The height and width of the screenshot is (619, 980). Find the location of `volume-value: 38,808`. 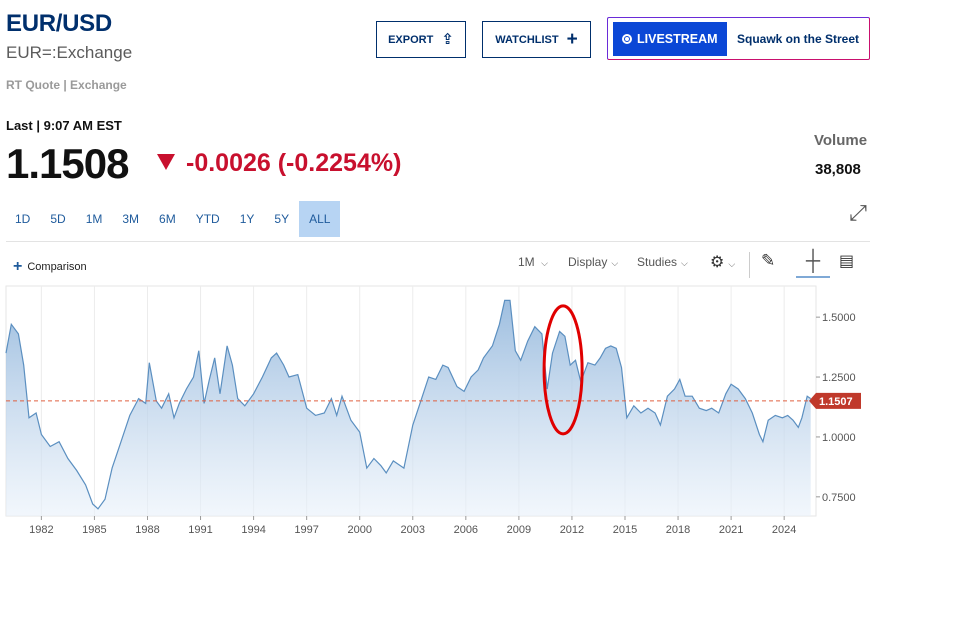

volume-value: 38,808 is located at coordinates (838, 169).